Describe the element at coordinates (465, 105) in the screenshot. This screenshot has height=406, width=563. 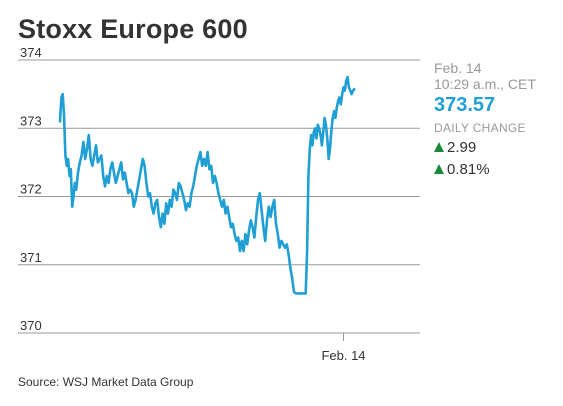
I see `quote-price: 373.57` at that location.